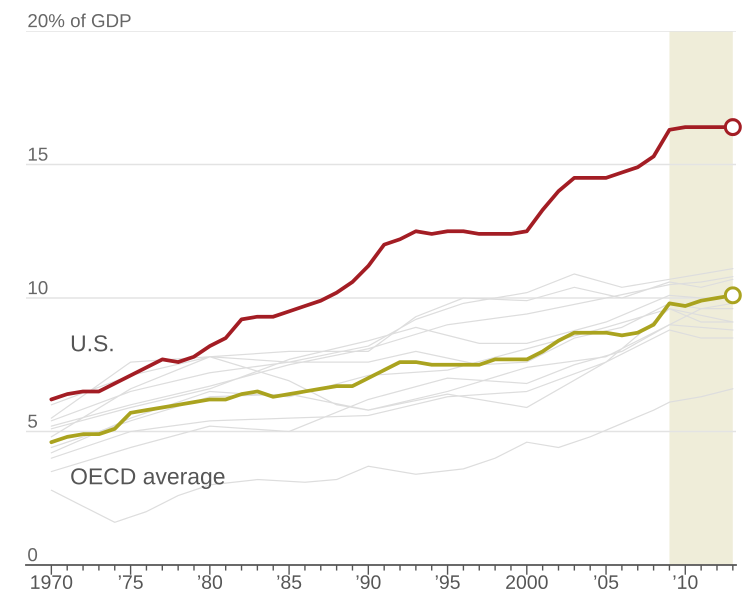 This screenshot has width=755, height=597. I want to click on y-tick-label: 20% of GDP, so click(79, 21).